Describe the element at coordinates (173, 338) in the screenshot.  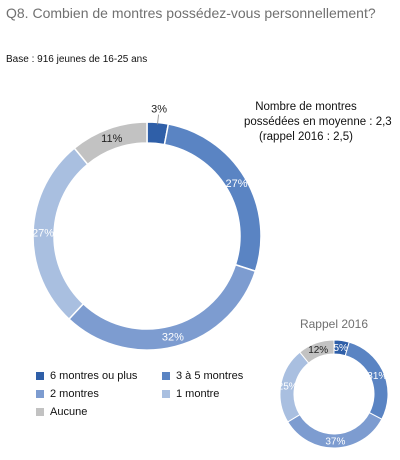
I see `data-label-3: 32%` at that location.